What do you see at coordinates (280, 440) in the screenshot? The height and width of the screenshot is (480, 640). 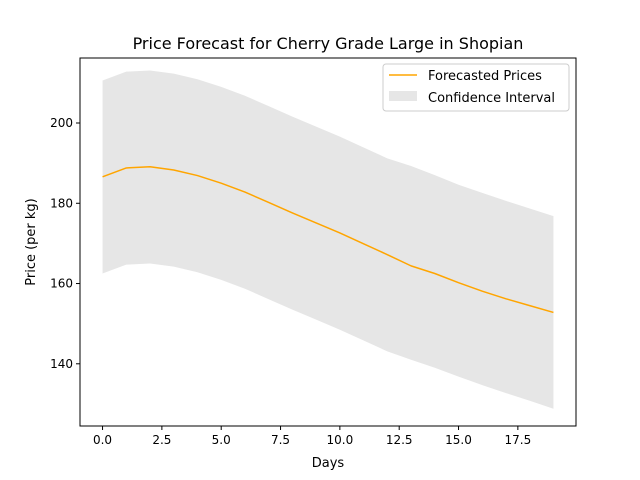 I see `x-tick-label: 7.5` at bounding box center [280, 440].